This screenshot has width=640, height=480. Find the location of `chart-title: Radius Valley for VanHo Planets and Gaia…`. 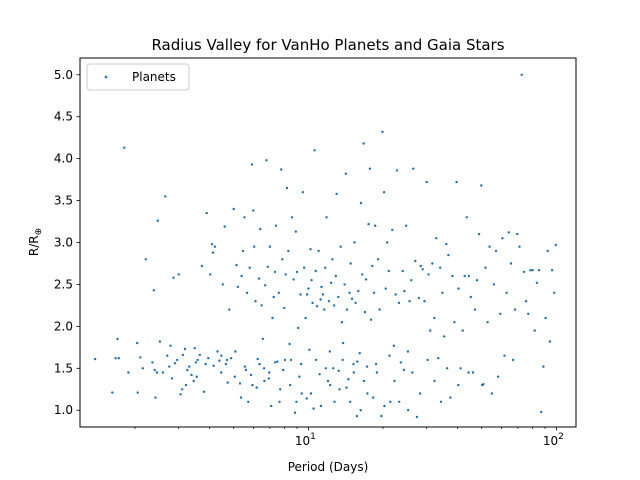

chart-title: Radius Valley for VanHo Planets and Gaia… is located at coordinates (327, 45).